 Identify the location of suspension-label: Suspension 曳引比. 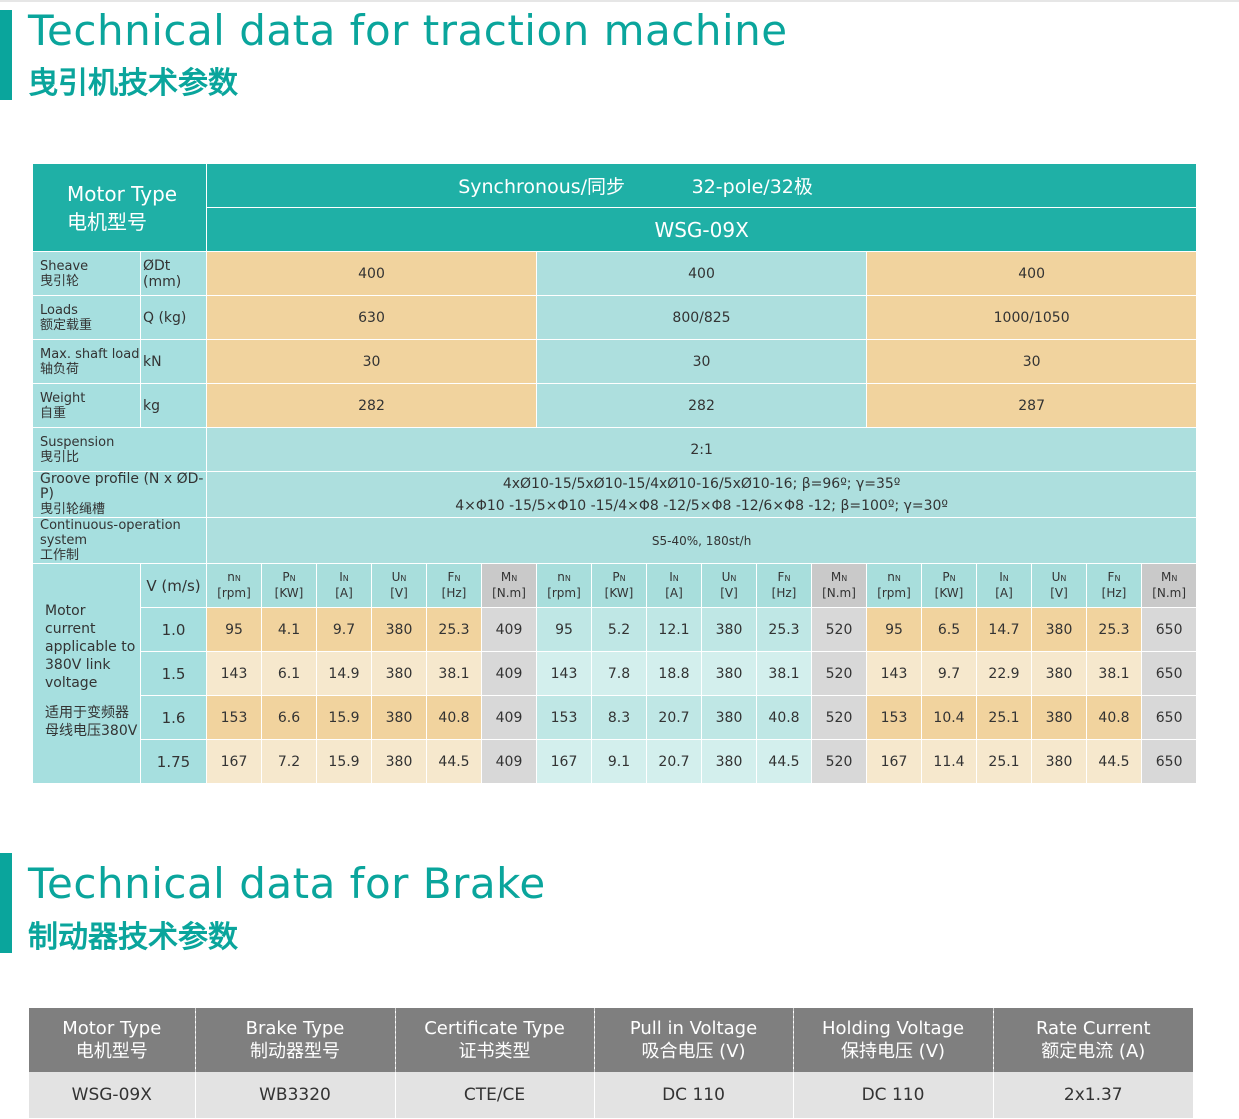
(119, 449).